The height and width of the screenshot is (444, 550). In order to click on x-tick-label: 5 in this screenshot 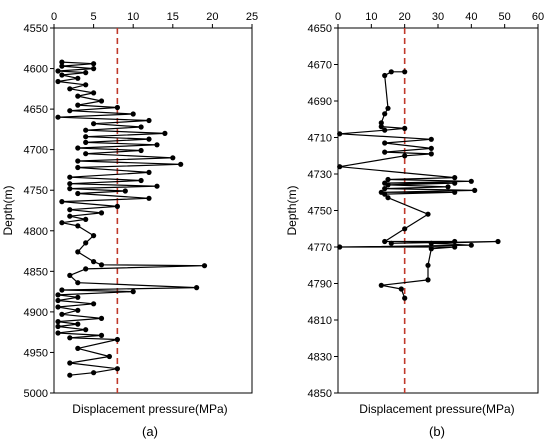, I will do `click(94, 17)`.